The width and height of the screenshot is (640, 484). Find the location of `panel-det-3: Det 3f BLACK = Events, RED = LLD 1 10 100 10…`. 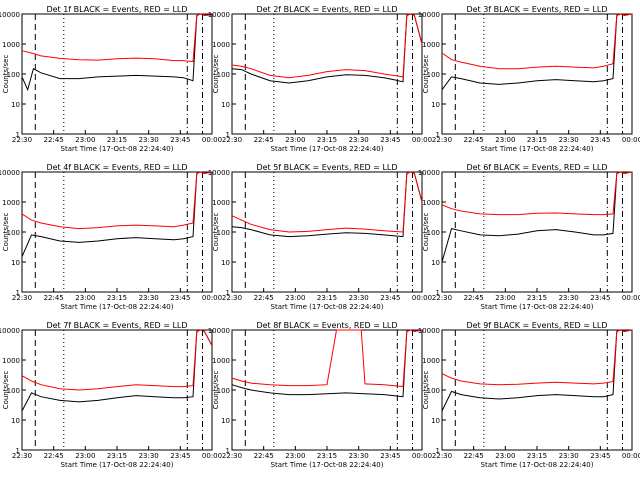

panel-det-3: Det 3f BLACK = Events, RED = LLD 1 10 100 10… is located at coordinates (529, 79).